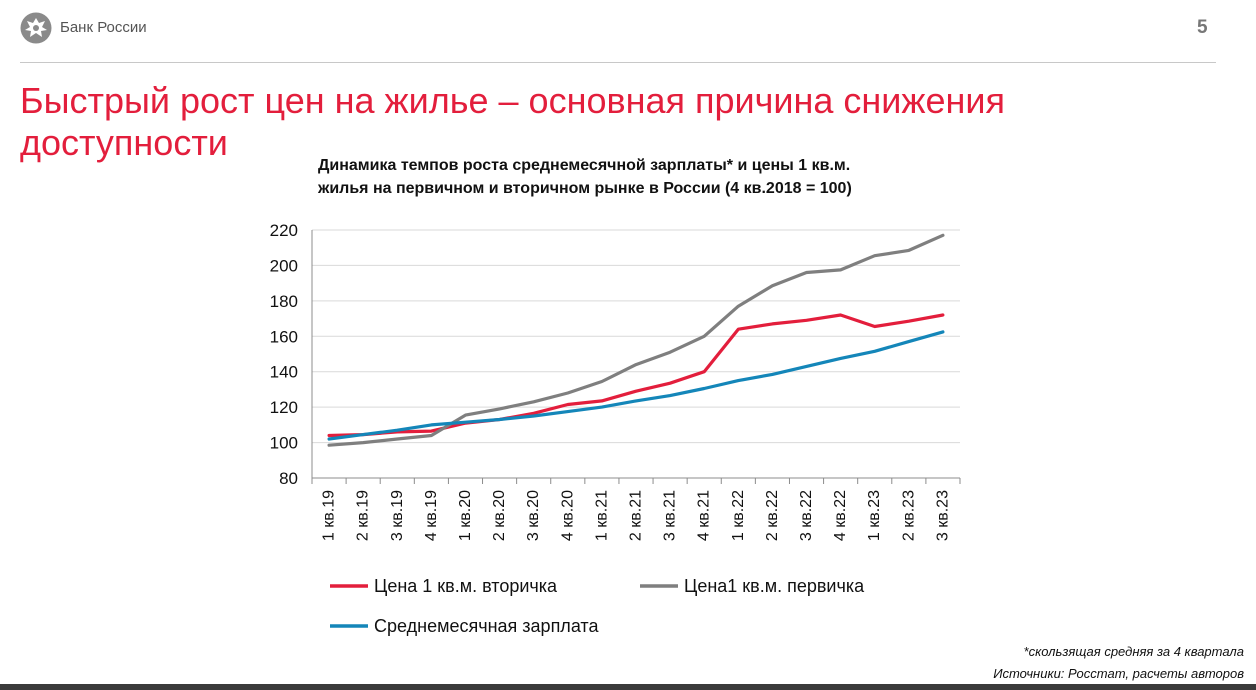  I want to click on legend-label: Среднемесячная зарплата, so click(486, 626).